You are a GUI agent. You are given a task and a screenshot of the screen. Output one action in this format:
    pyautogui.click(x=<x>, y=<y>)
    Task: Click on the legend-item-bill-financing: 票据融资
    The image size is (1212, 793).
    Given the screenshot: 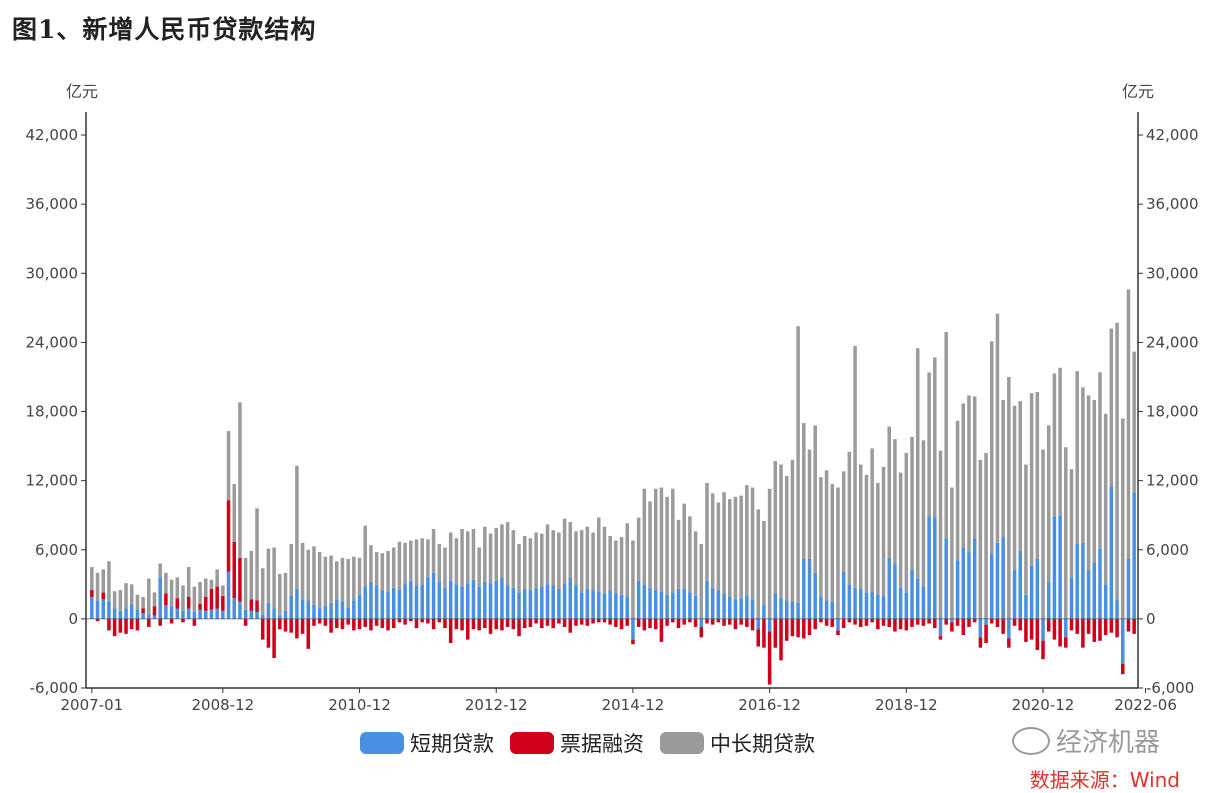 What is the action you would take?
    pyautogui.click(x=577, y=743)
    